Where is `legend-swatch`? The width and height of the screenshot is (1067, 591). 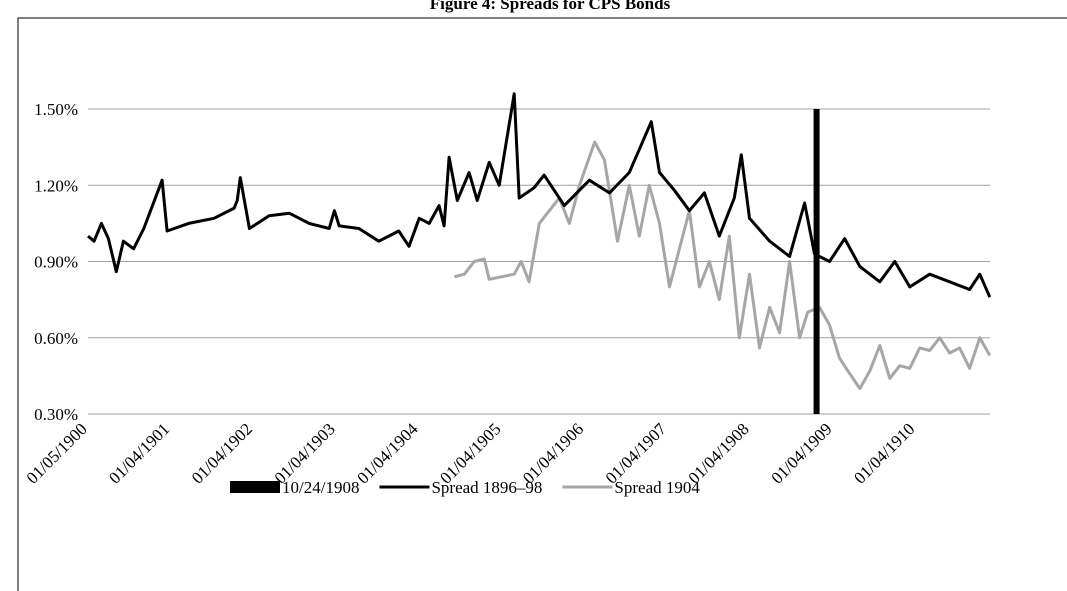
legend-swatch is located at coordinates (255, 487).